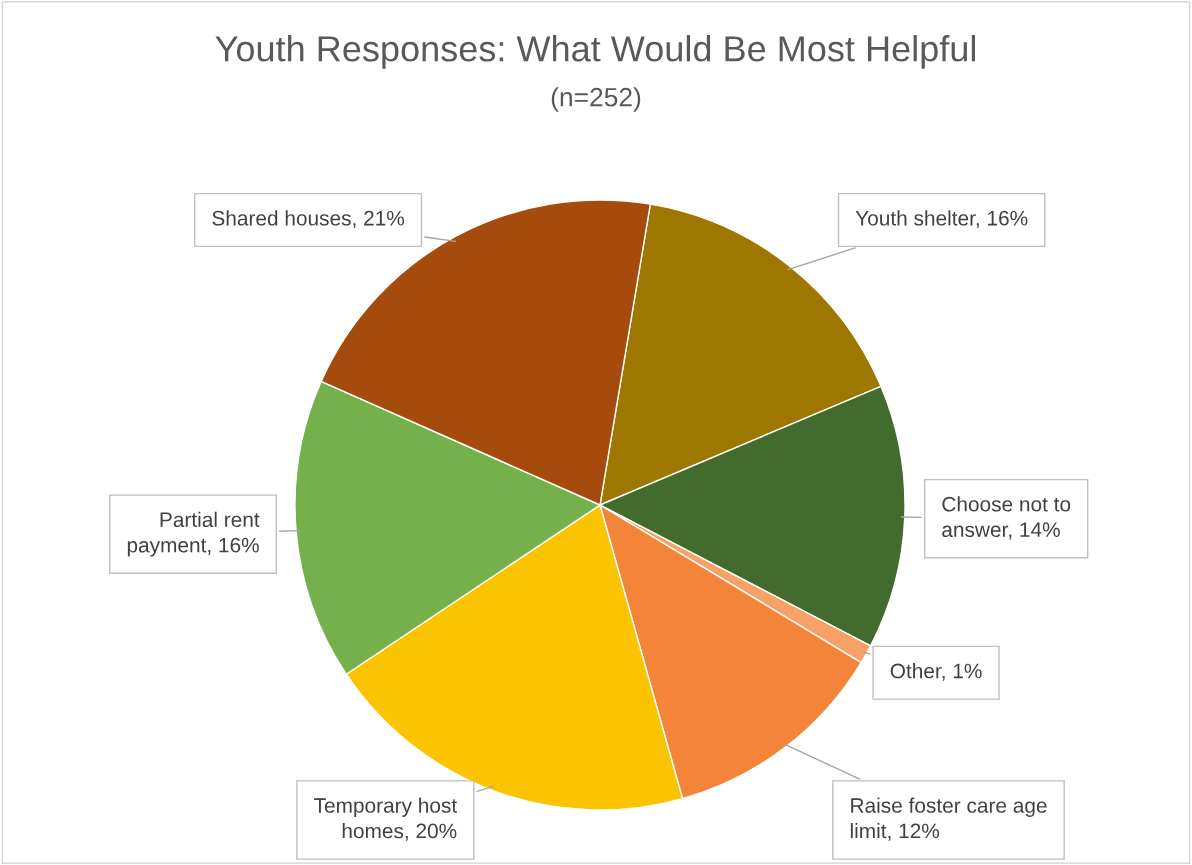 This screenshot has height=865, width=1192. Describe the element at coordinates (1006, 518) in the screenshot. I see `slice-label: Choose not to answer, 14%` at that location.